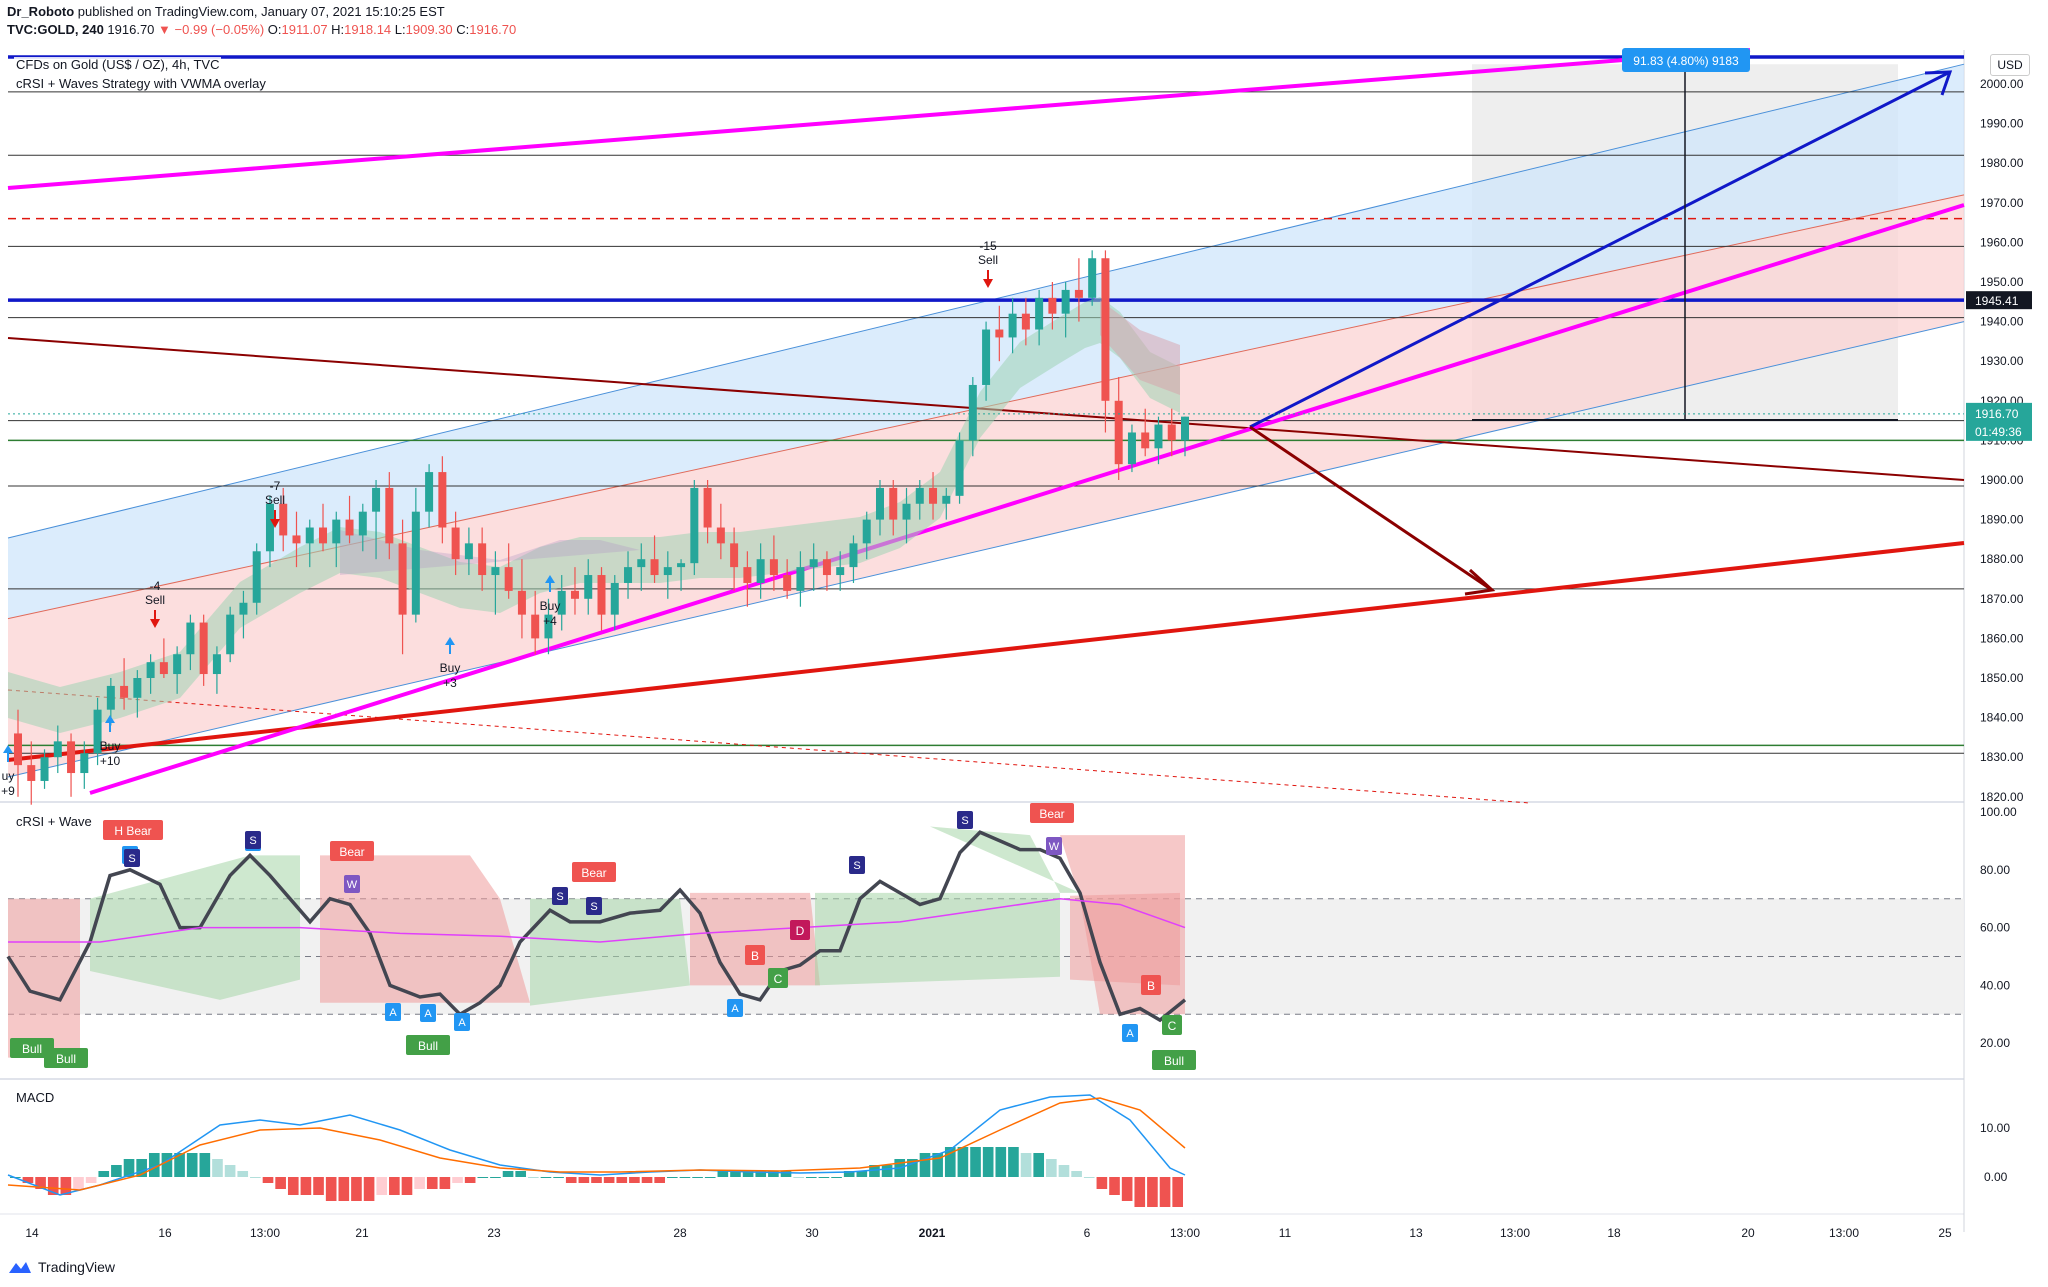  Describe the element at coordinates (1995, 1128) in the screenshot. I see `macd-tick-label: 10.00` at that location.